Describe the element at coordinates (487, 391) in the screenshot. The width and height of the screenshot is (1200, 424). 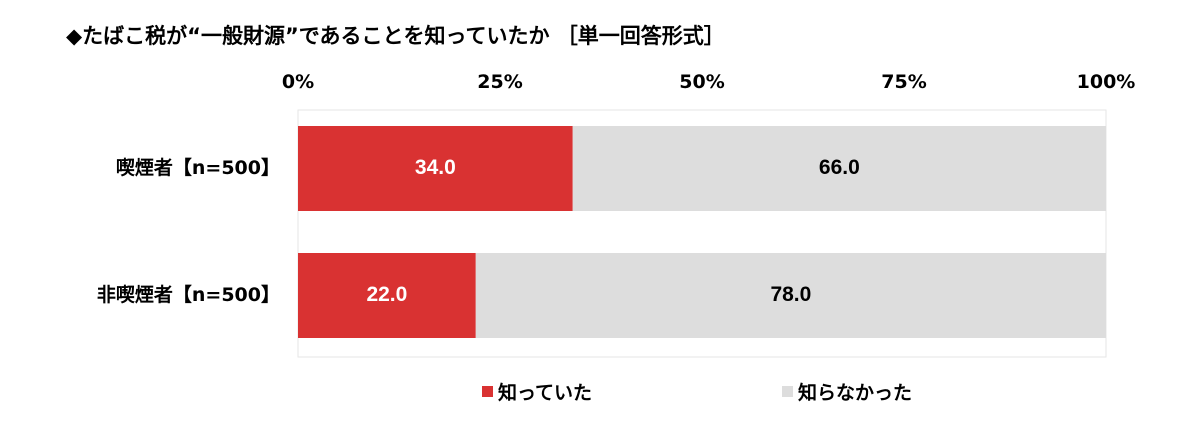
I see `legend-swatch-known` at that location.